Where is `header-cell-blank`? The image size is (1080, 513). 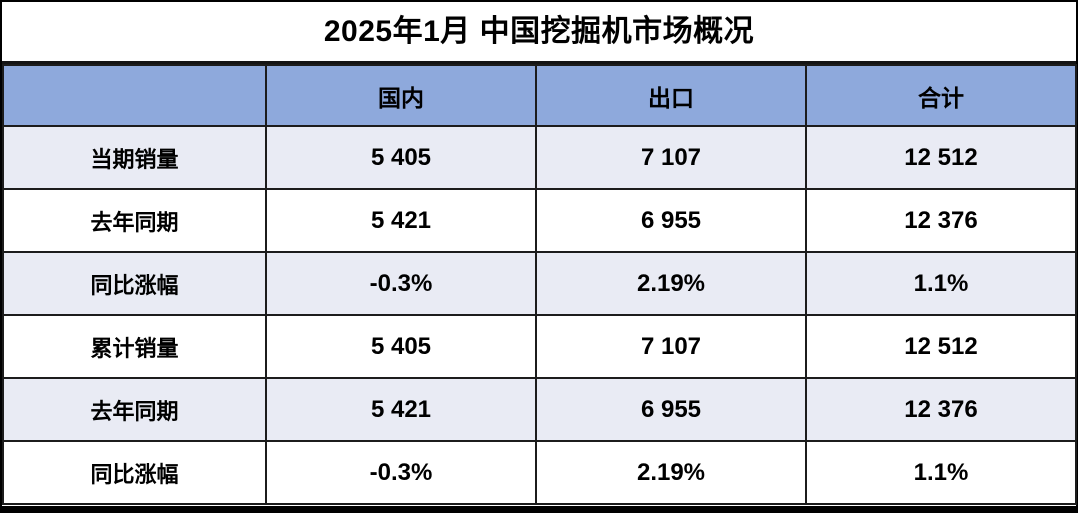 header-cell-blank is located at coordinates (134, 95).